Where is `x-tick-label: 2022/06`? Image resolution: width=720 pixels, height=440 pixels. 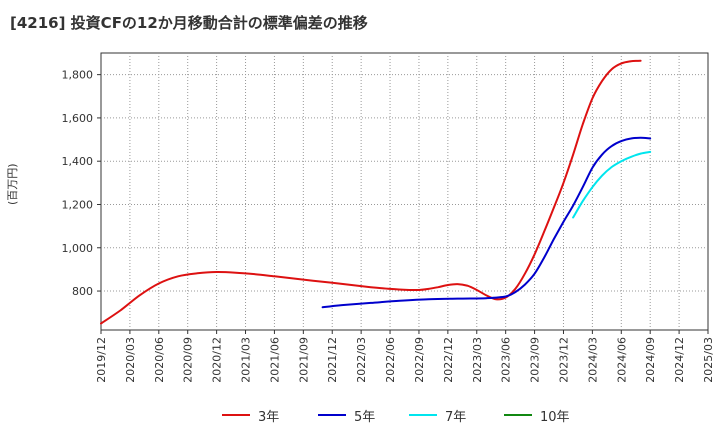 x-tick-label: 2022/06 is located at coordinates (390, 360).